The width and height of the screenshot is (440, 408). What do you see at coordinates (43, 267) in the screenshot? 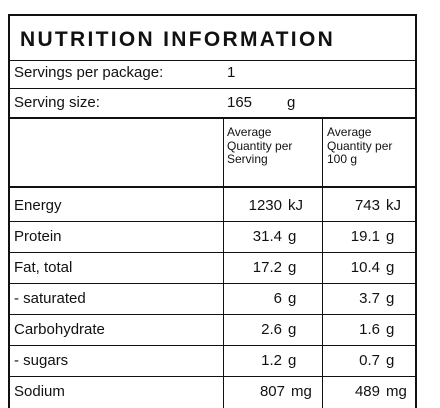
I see `row-label-fat-total: Fat, total` at bounding box center [43, 267].